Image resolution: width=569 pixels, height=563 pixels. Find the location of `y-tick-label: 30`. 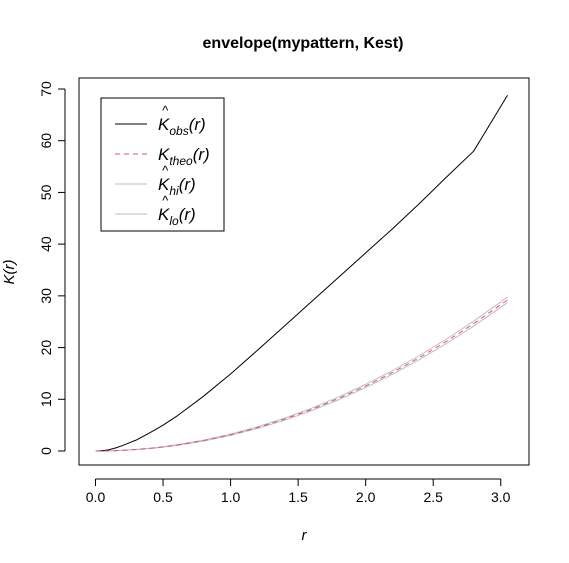

y-tick-label: 30 is located at coordinates (46, 296).